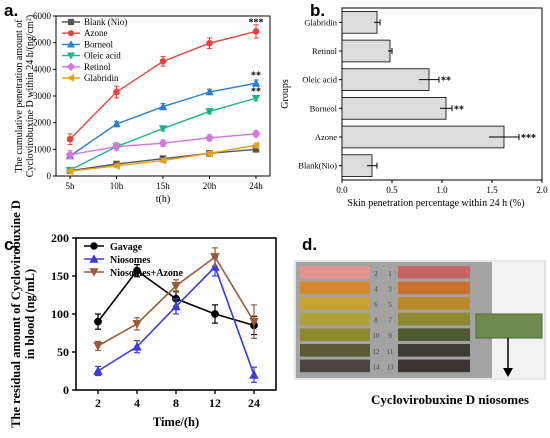 The image size is (550, 438). What do you see at coordinates (63, 352) in the screenshot?
I see `y-tick-label: 50` at bounding box center [63, 352].